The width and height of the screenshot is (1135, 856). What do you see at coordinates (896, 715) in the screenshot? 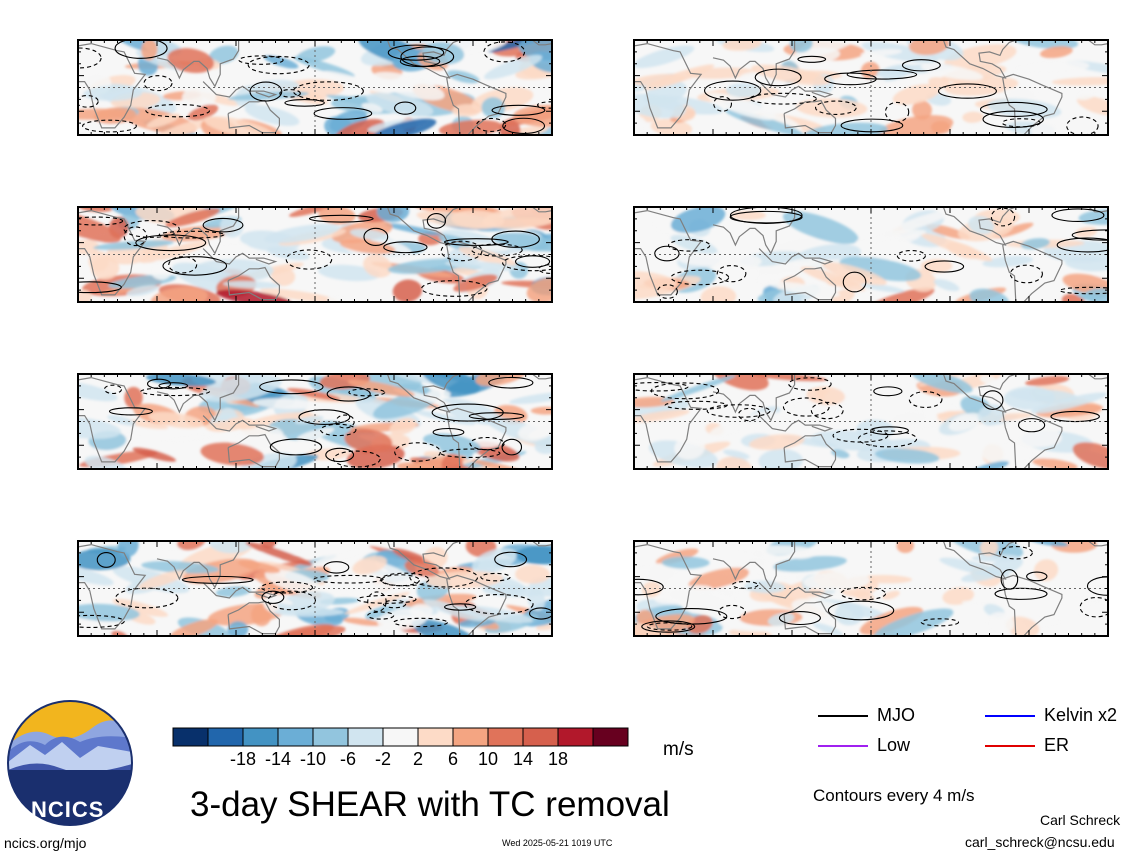
I see `legend-label-mjo: MJO` at bounding box center [896, 715].